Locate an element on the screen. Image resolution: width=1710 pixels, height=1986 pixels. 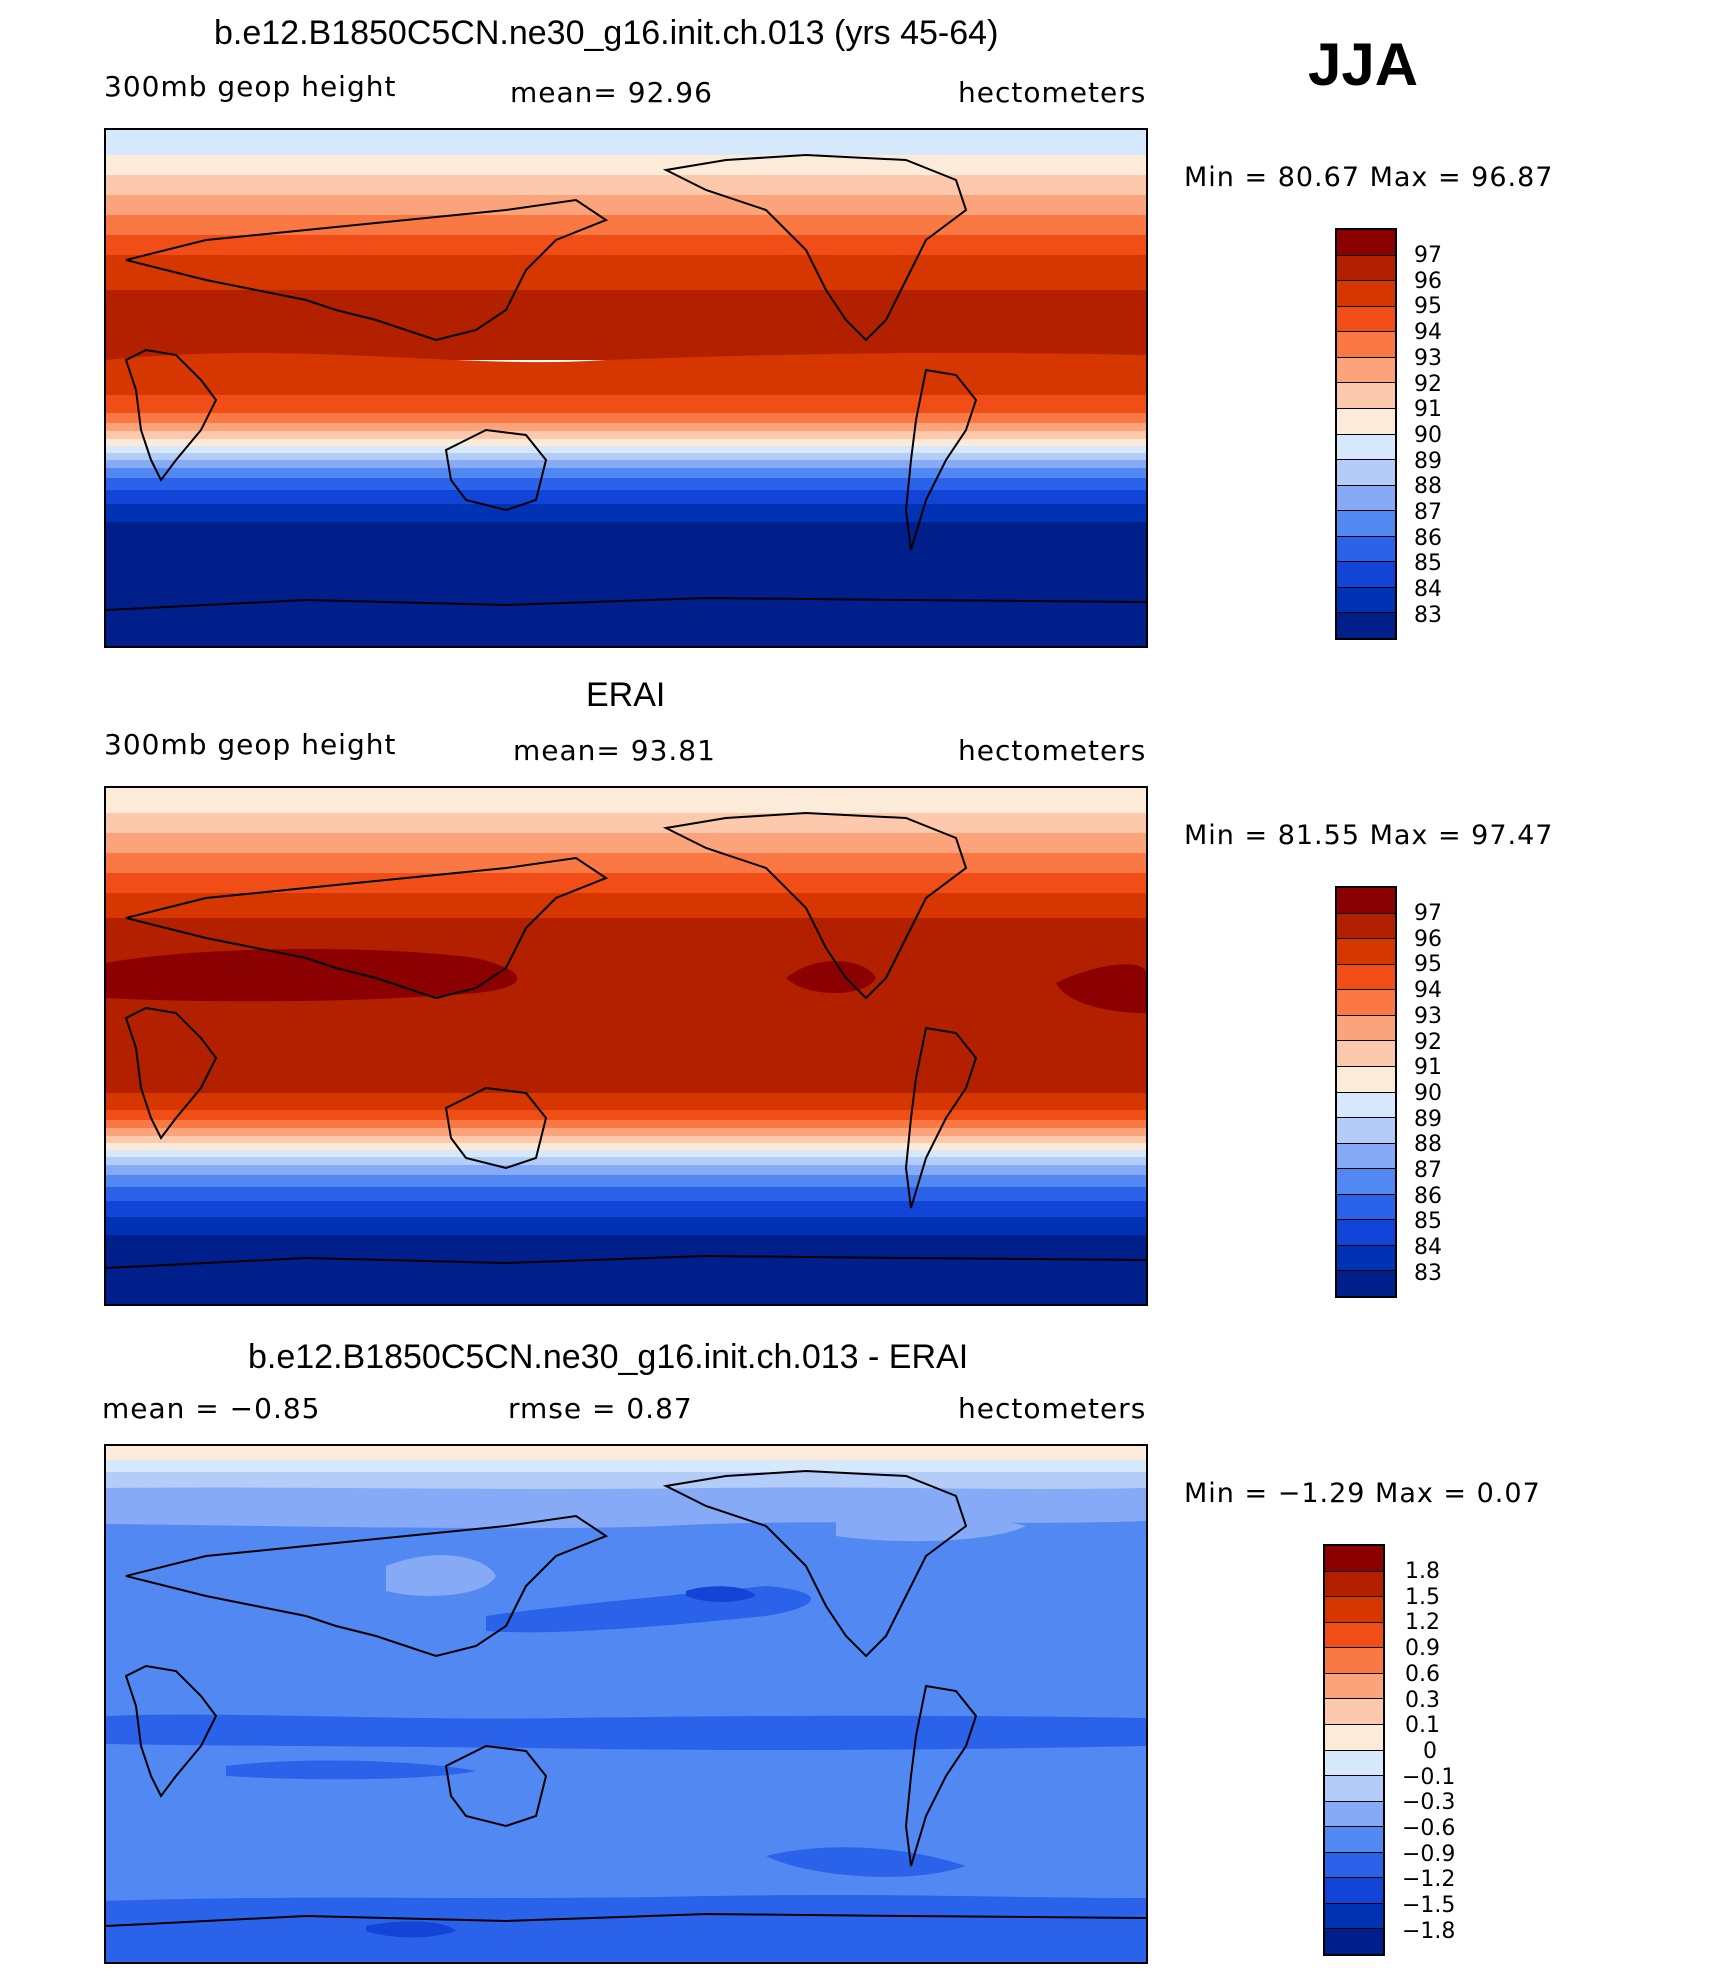
panel1-coastlines is located at coordinates (626, 382).